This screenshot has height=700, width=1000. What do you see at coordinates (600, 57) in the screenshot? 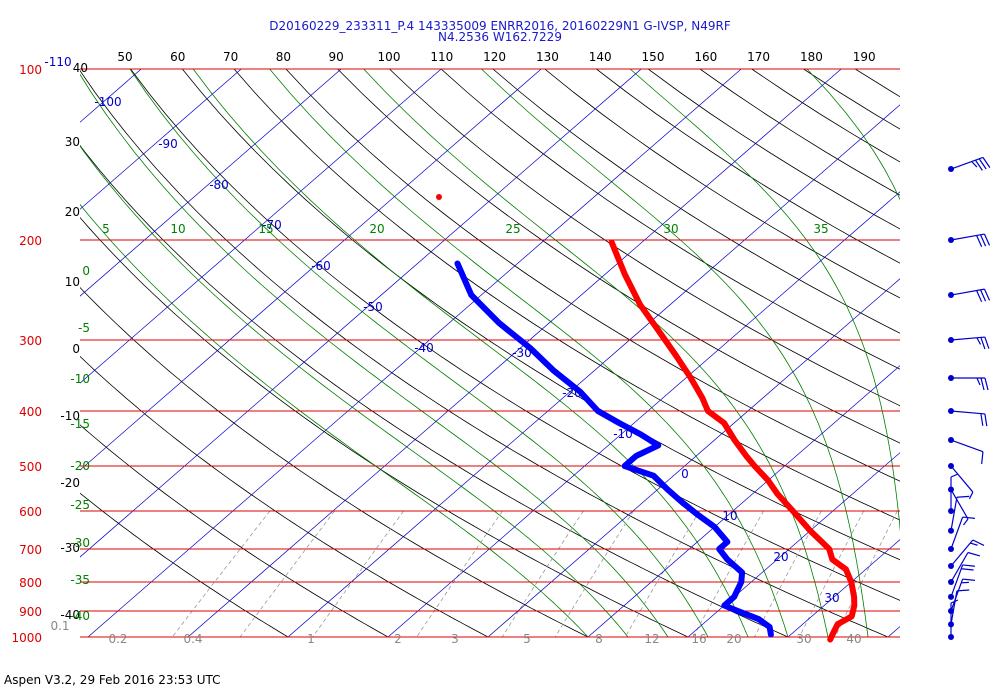
I see `fahrenheit-label: 140` at bounding box center [600, 57].